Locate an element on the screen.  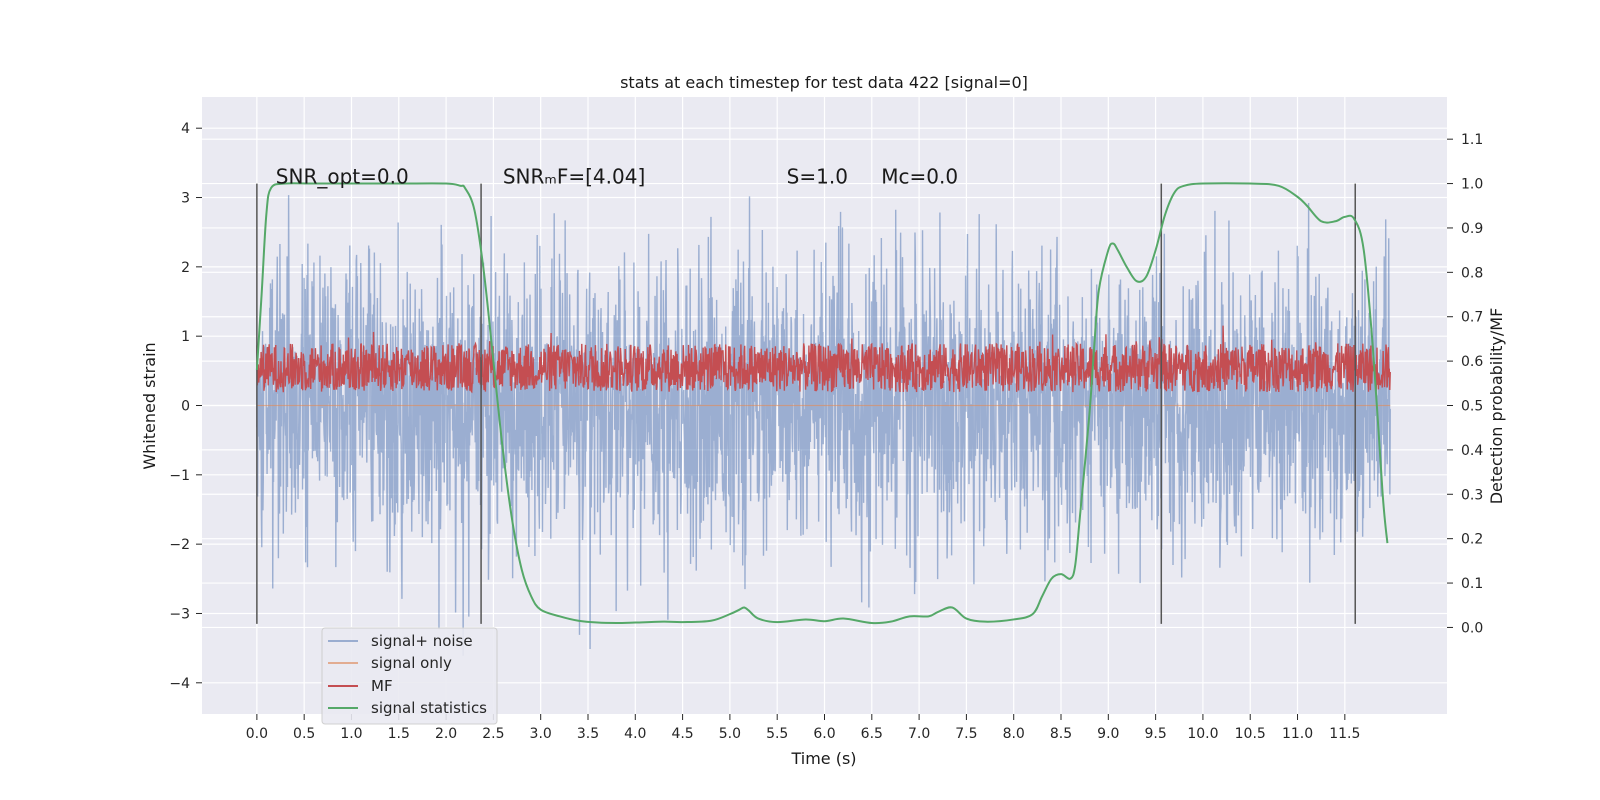
y2-tick-label: 0.3 is located at coordinates (1472, 495).